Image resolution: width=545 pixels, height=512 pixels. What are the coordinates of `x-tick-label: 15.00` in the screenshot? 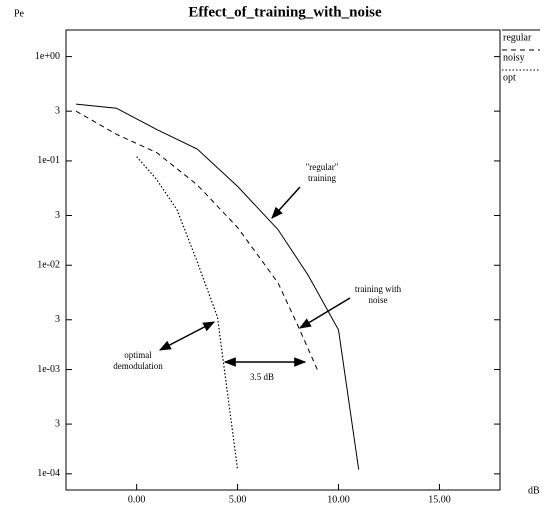 It's located at (439, 499).